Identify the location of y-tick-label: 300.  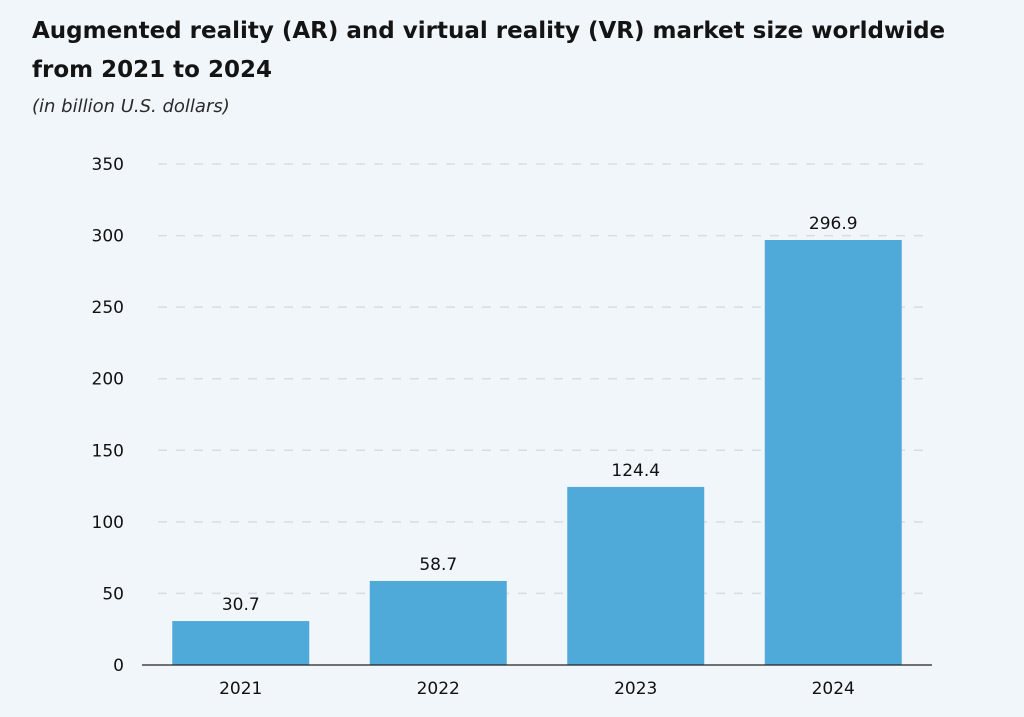
(108, 237).